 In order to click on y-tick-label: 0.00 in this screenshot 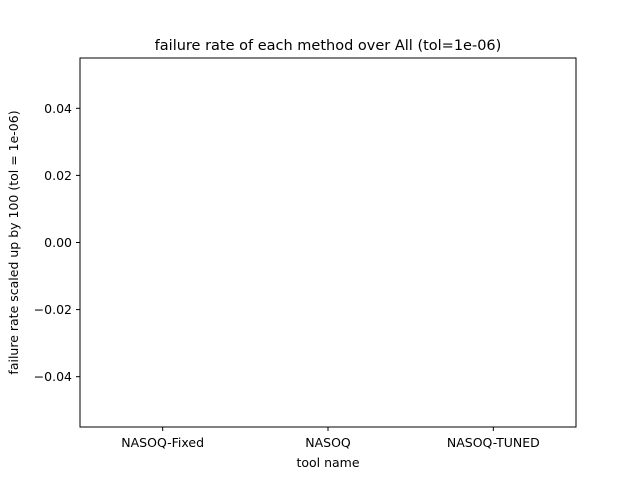, I will do `click(58, 242)`.